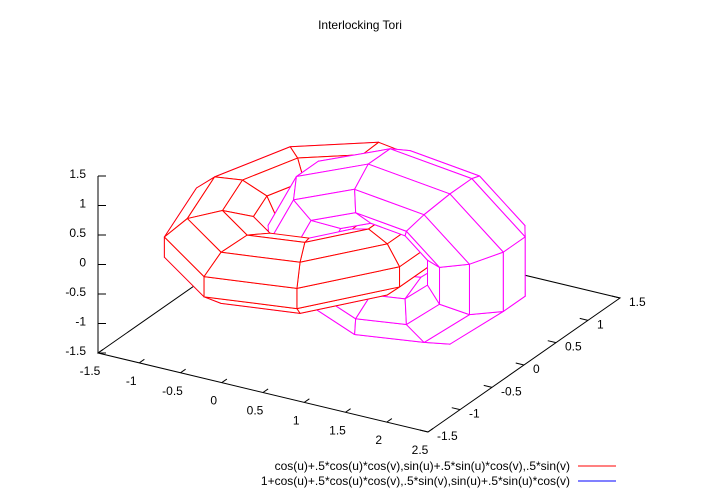 The image size is (720, 504). I want to click on x-tick-label: 1, so click(296, 420).